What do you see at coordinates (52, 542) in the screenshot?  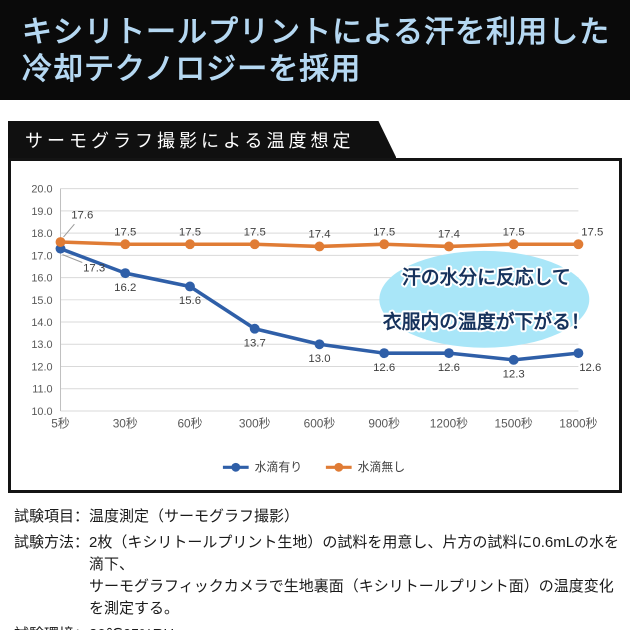 I see `detail-label: 試験方法：` at bounding box center [52, 542].